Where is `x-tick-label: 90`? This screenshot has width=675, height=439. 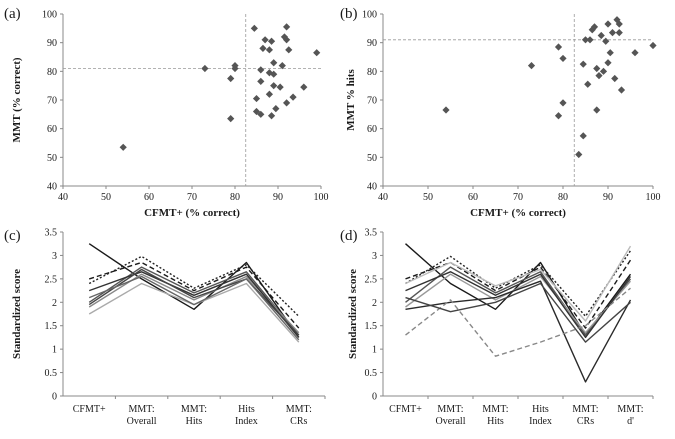
x-tick-label: 90 is located at coordinates (608, 197).